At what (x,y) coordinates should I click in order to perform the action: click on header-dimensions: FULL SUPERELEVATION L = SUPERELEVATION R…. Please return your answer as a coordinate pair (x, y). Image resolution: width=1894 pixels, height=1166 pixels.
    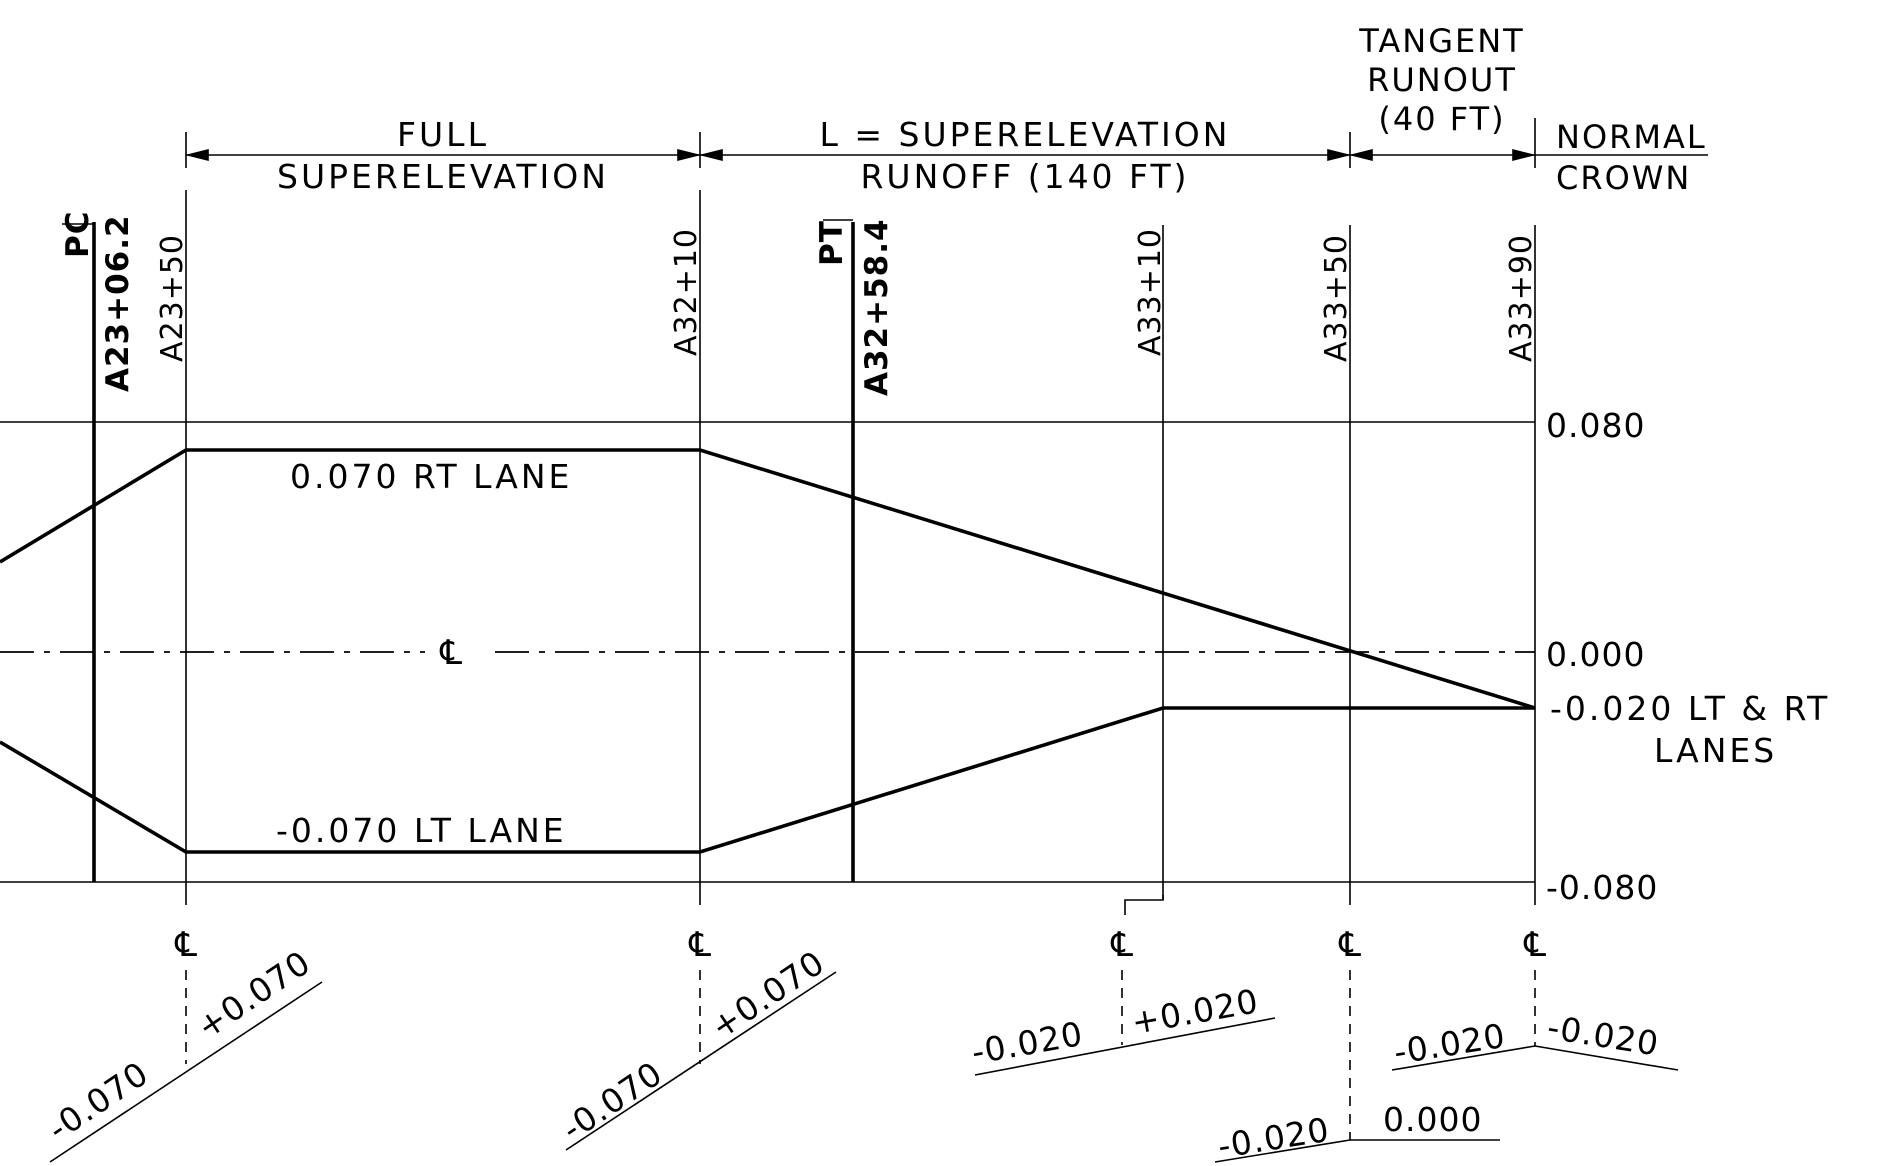
    Looking at the image, I should click on (946, 109).